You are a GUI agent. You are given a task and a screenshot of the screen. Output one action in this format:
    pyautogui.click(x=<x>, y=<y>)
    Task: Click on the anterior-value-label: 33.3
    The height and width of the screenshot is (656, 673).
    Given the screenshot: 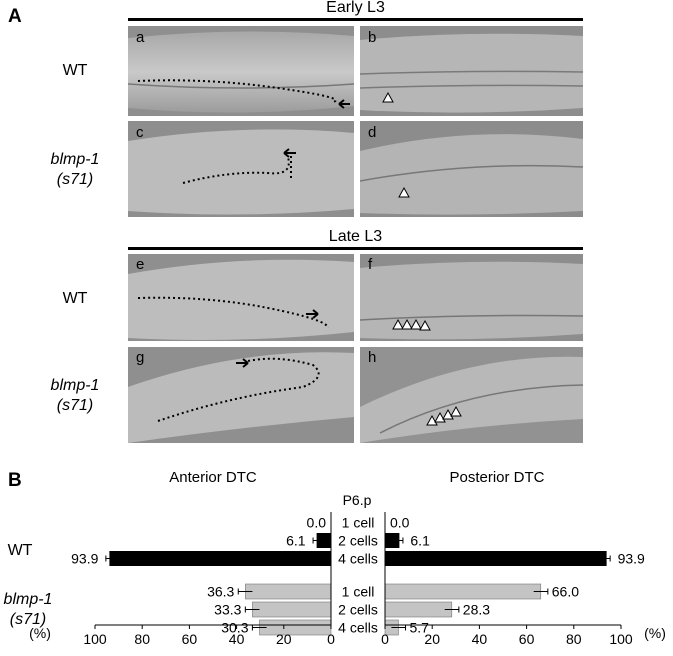 What is the action you would take?
    pyautogui.click(x=227, y=610)
    